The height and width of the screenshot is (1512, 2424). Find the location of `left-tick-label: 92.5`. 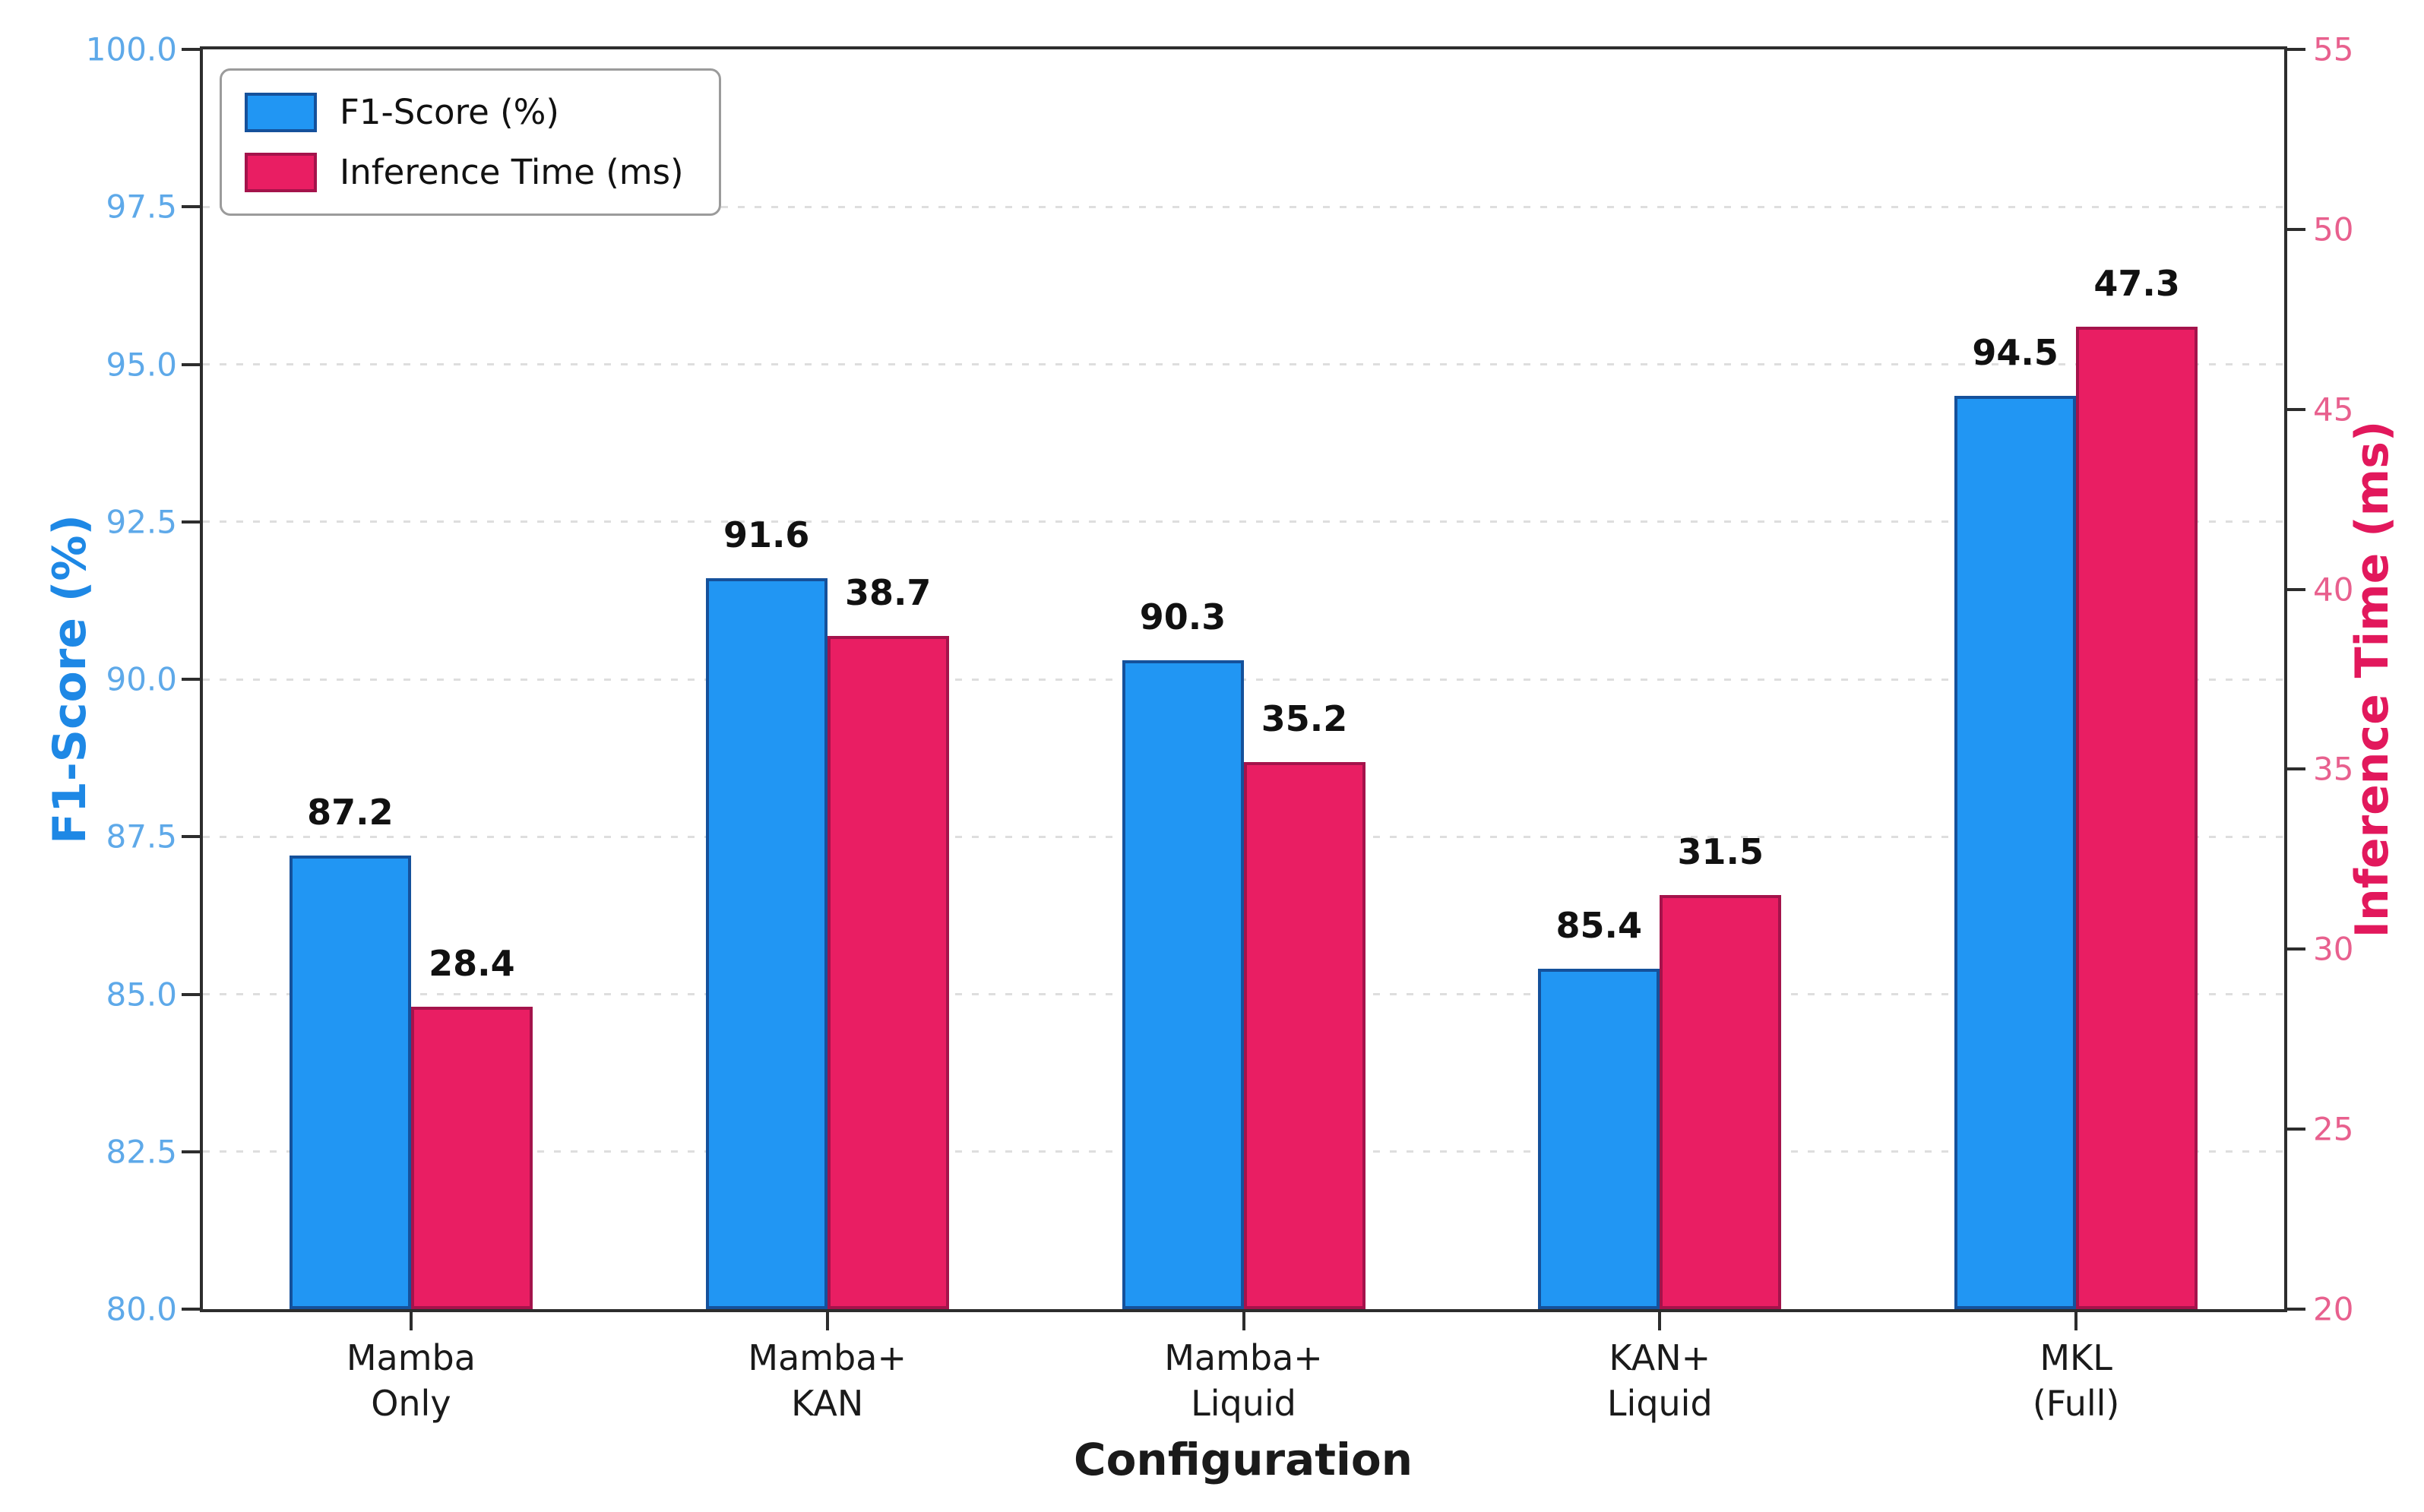

left-tick-label: 92.5 is located at coordinates (141, 522).